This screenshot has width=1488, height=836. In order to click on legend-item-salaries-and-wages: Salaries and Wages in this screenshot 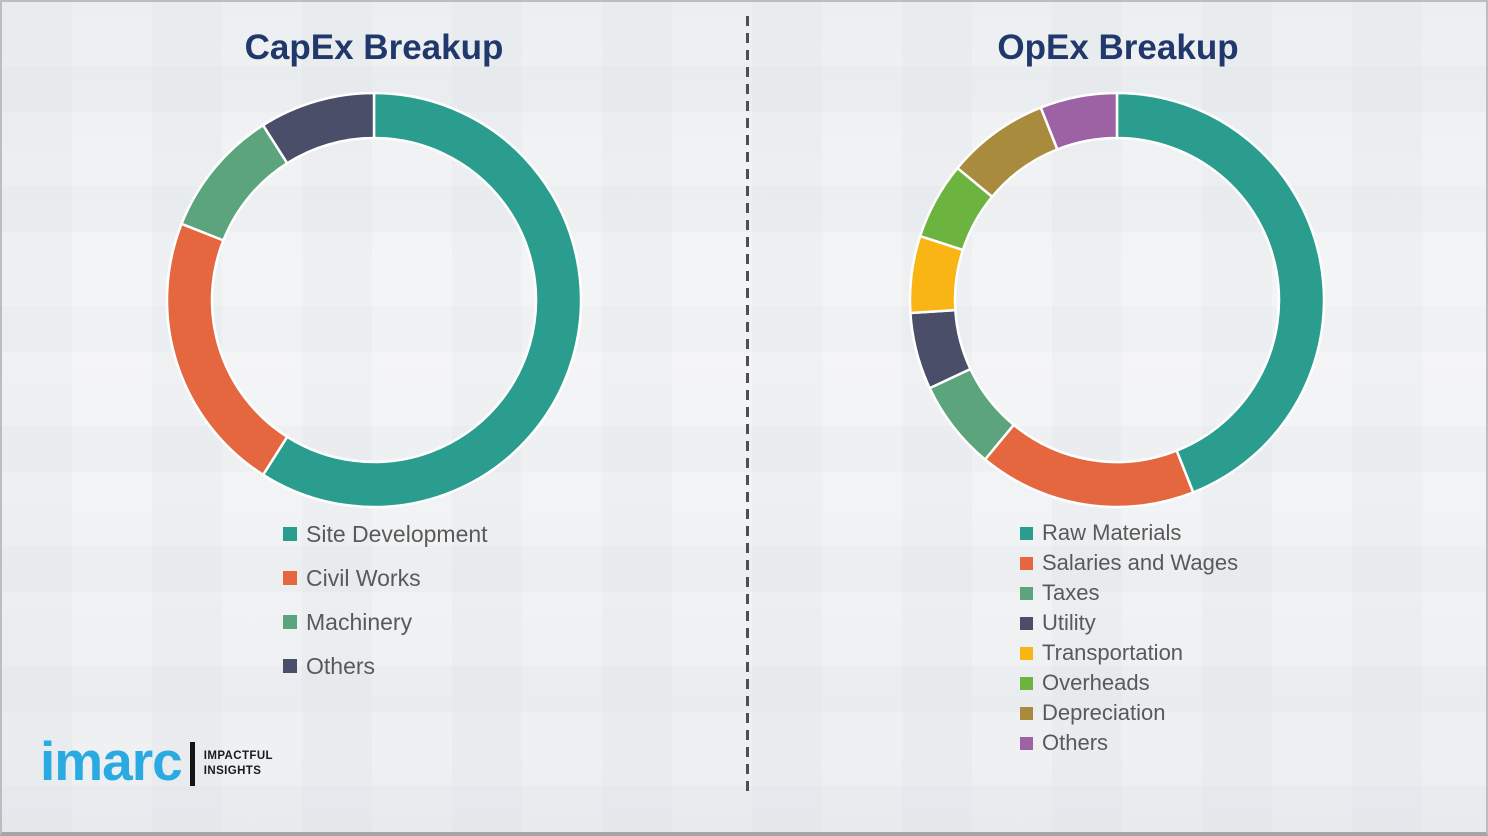, I will do `click(1129, 563)`.